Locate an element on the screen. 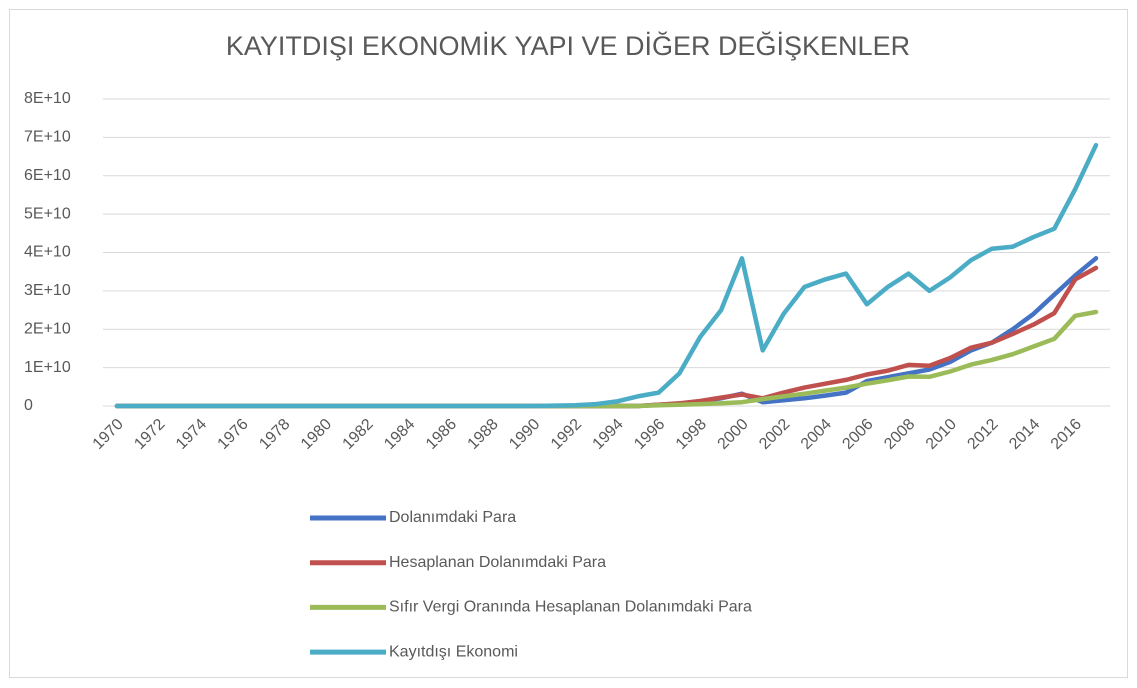 The image size is (1137, 688). legend-label: Kayıtdışı Ekonomi is located at coordinates (453, 651).